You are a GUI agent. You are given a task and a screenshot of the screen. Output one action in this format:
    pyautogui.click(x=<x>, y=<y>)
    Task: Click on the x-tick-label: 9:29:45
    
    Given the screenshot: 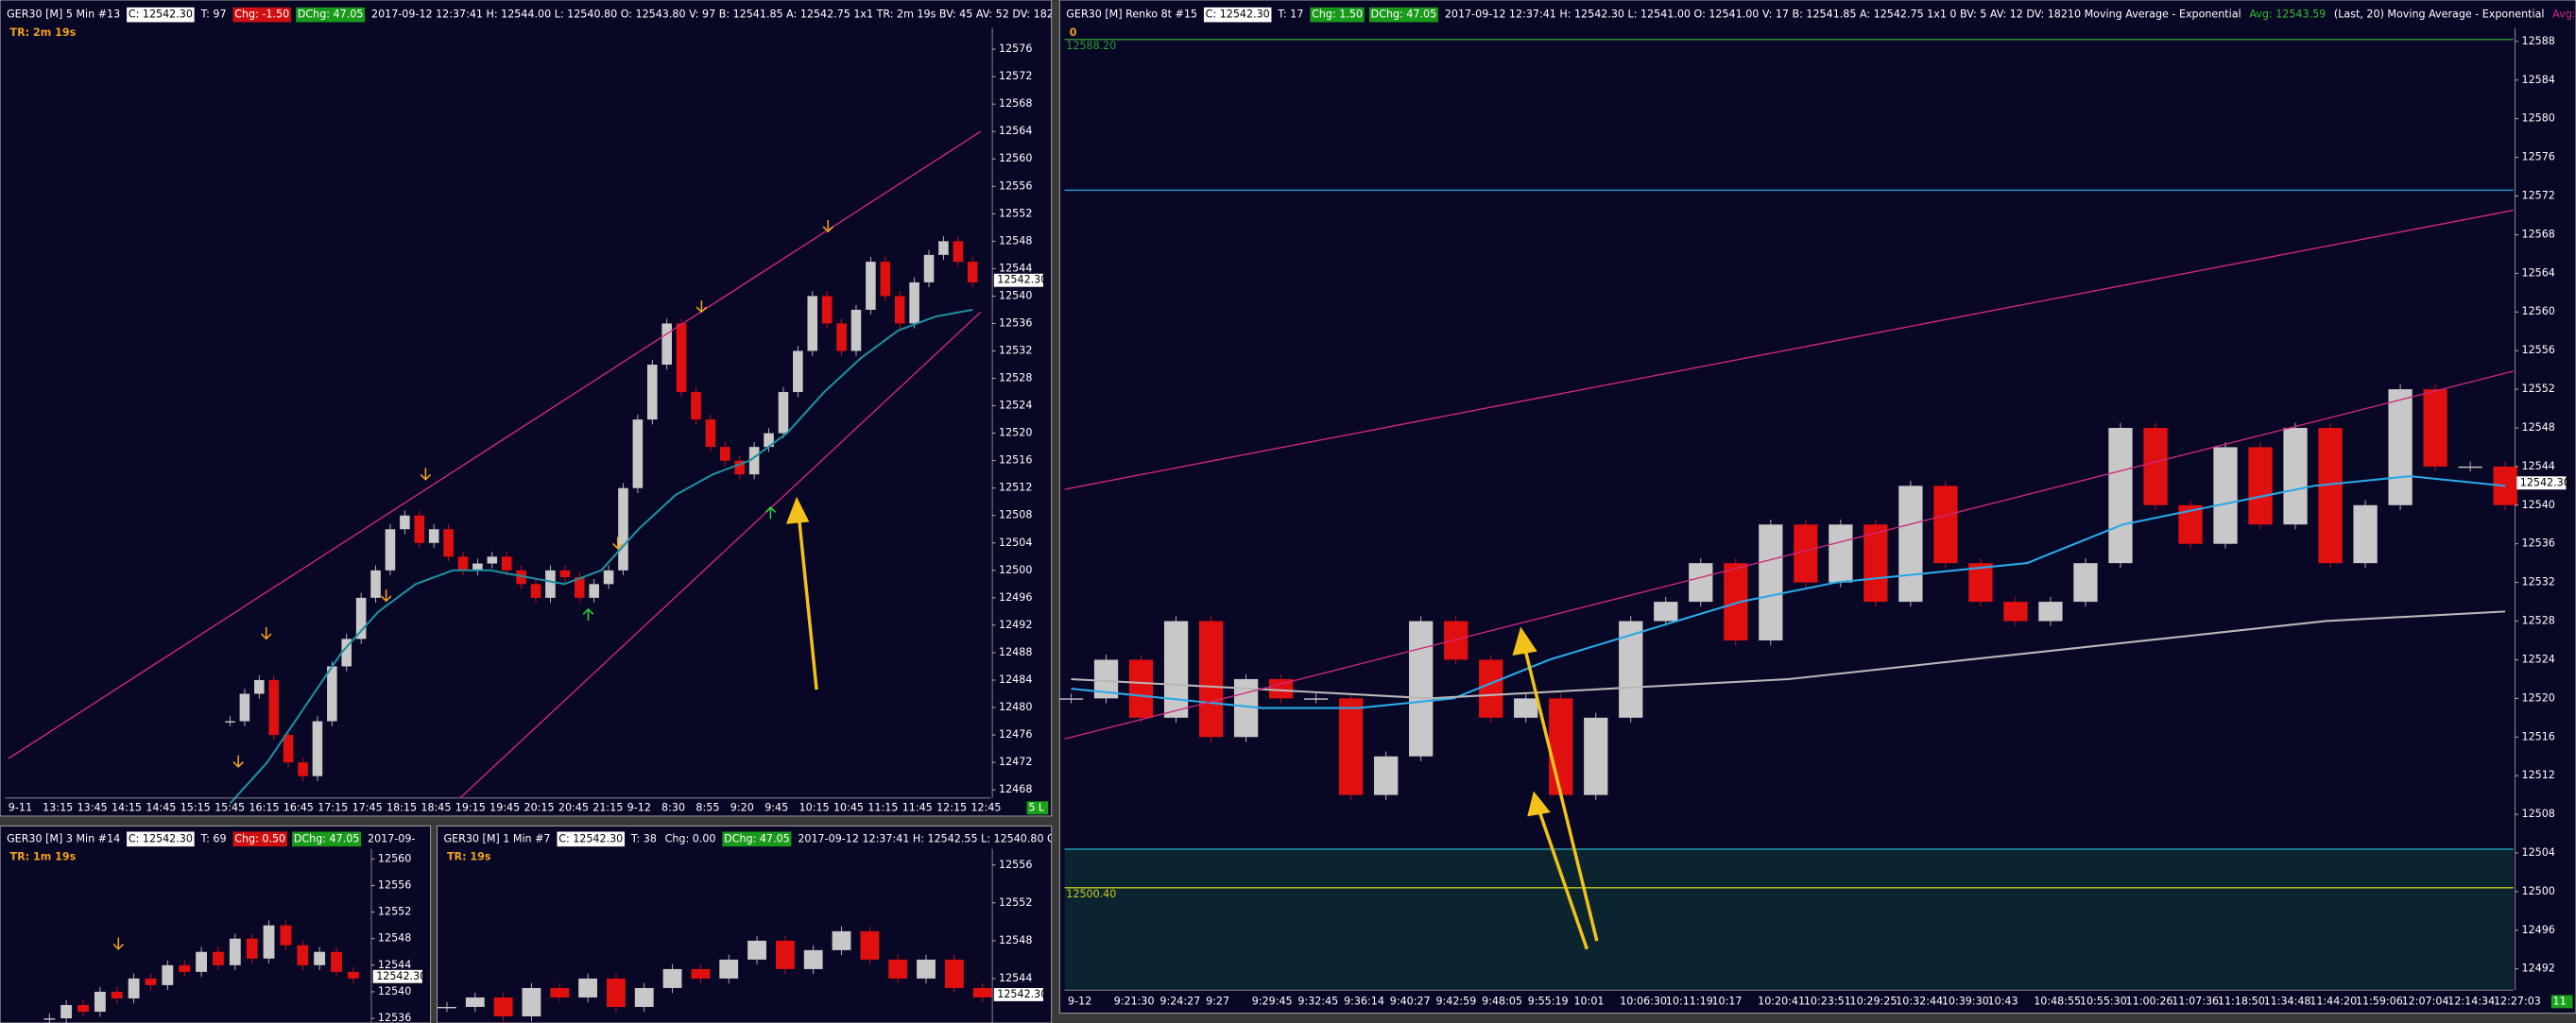 What is the action you would take?
    pyautogui.click(x=1272, y=1001)
    